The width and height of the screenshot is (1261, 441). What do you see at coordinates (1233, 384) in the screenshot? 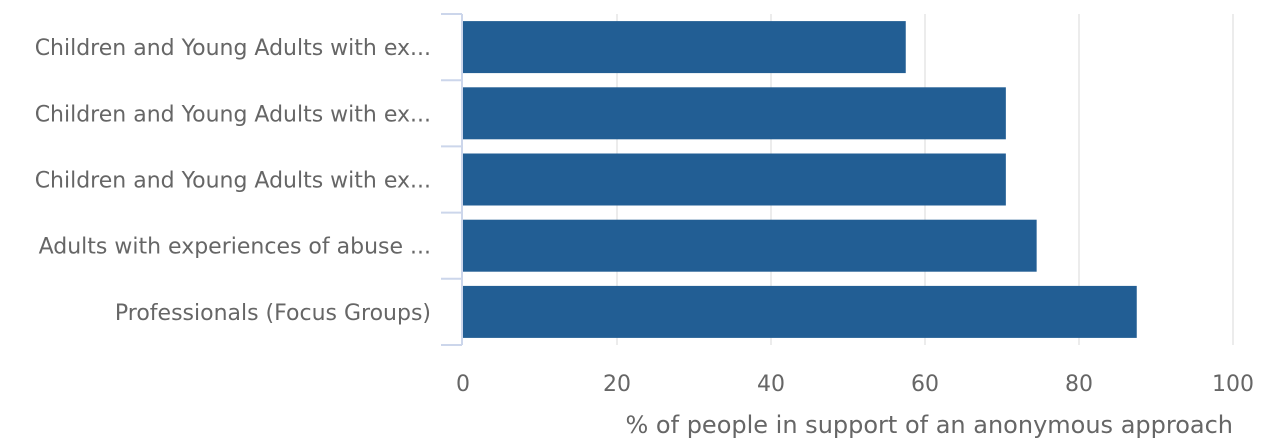
I see `x-tick-label: 100` at bounding box center [1233, 384].